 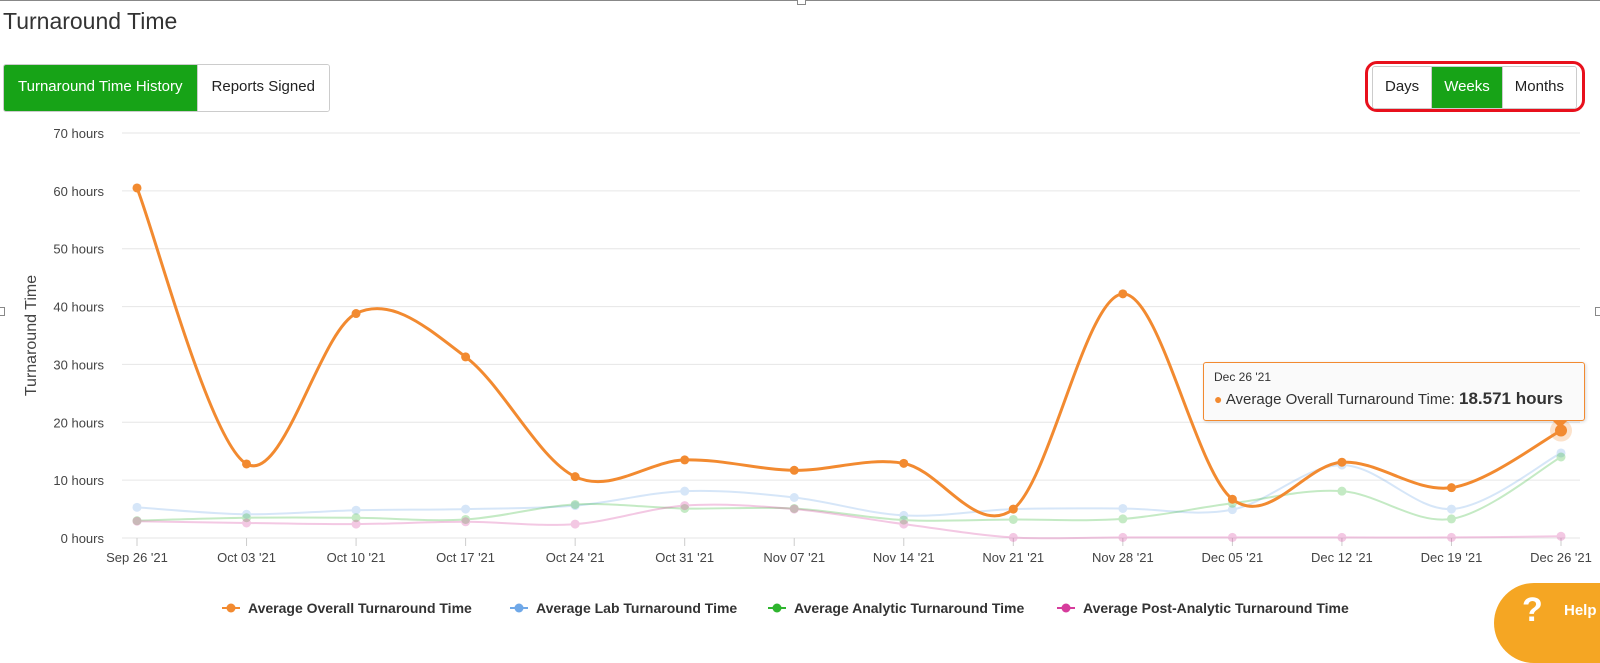 I want to click on legend-item: Average Lab Turnaround Time, so click(x=623, y=608).